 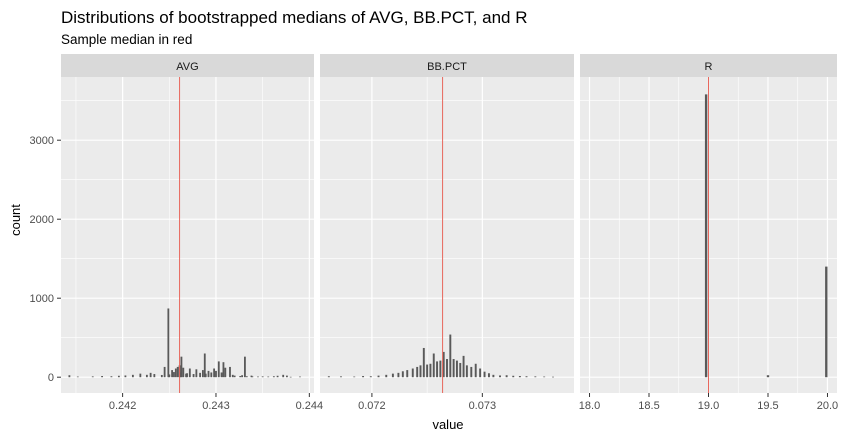 I want to click on y-tick-label: 3000, so click(x=42, y=141).